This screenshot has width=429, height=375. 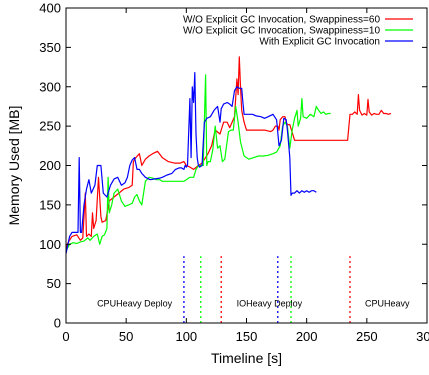 What do you see at coordinates (387, 303) in the screenshot?
I see `phase-annotation: CPUHeavy` at bounding box center [387, 303].